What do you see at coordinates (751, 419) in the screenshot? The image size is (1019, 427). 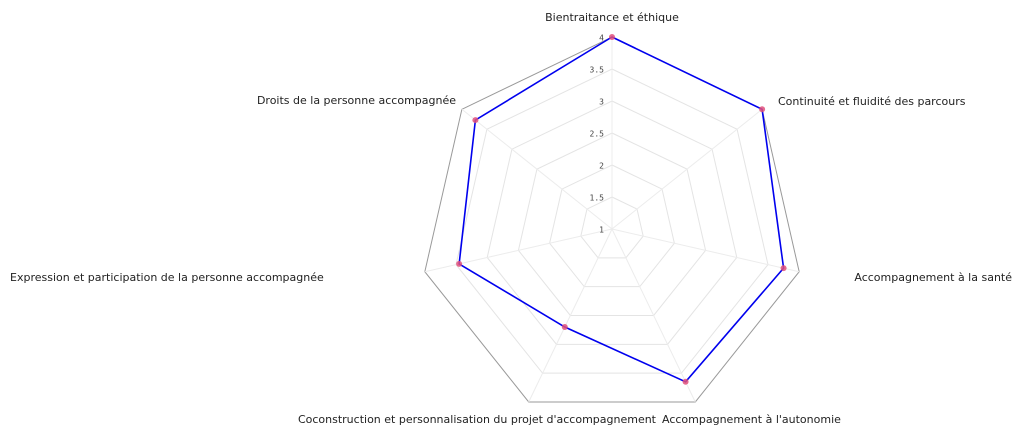 I see `category-label: Accompagnement à l'autonomie` at bounding box center [751, 419].